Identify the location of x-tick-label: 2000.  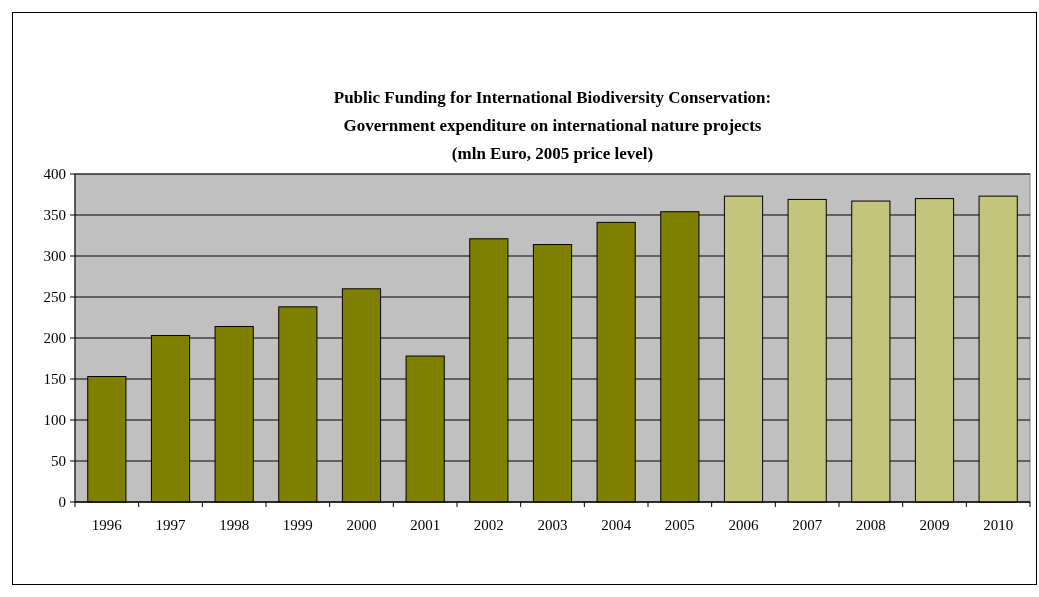
(361, 525).